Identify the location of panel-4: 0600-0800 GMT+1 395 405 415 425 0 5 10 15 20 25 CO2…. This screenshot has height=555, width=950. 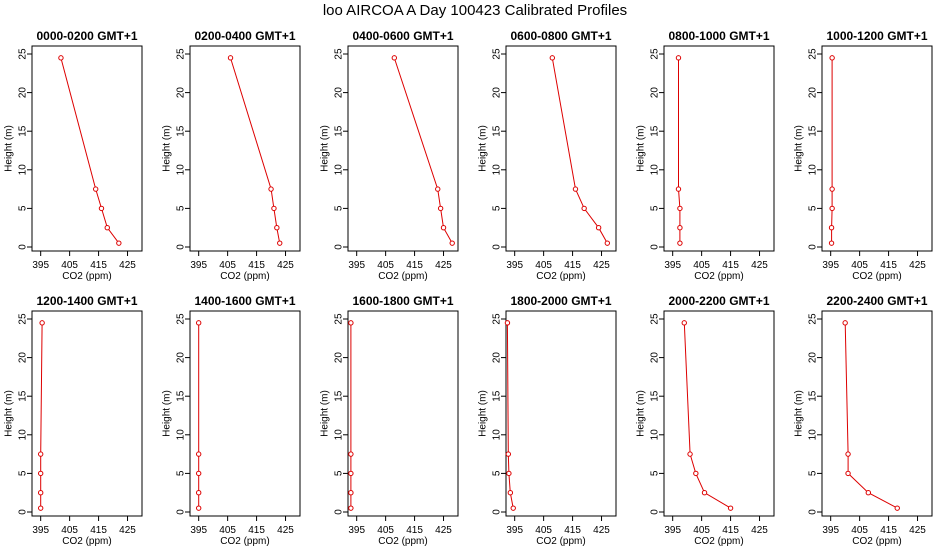
(547, 155).